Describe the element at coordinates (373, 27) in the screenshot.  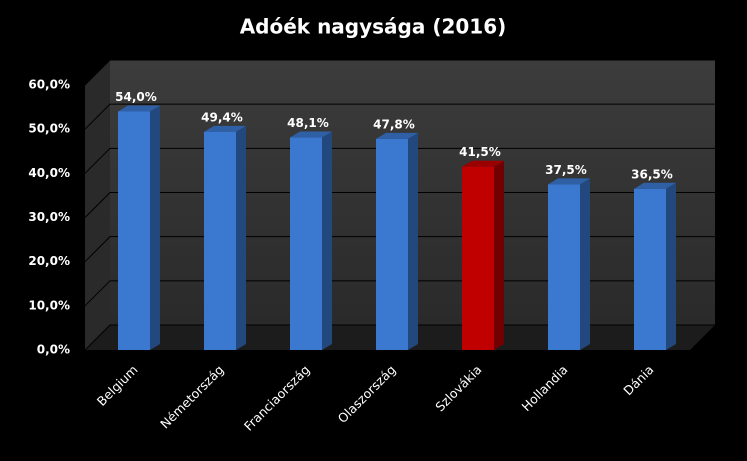
I see `chart-title: Adóék nagysága (2016)` at that location.